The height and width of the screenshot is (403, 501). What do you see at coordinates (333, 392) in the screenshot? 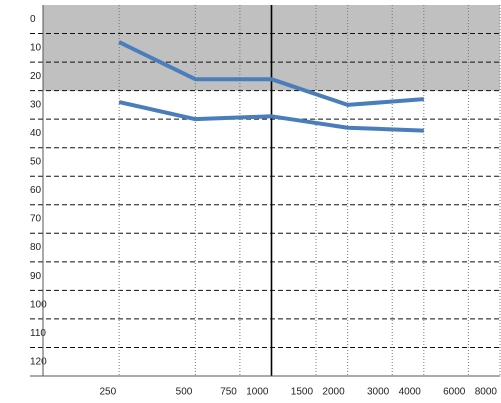
I see `x-tick-label: 2000` at bounding box center [333, 392].